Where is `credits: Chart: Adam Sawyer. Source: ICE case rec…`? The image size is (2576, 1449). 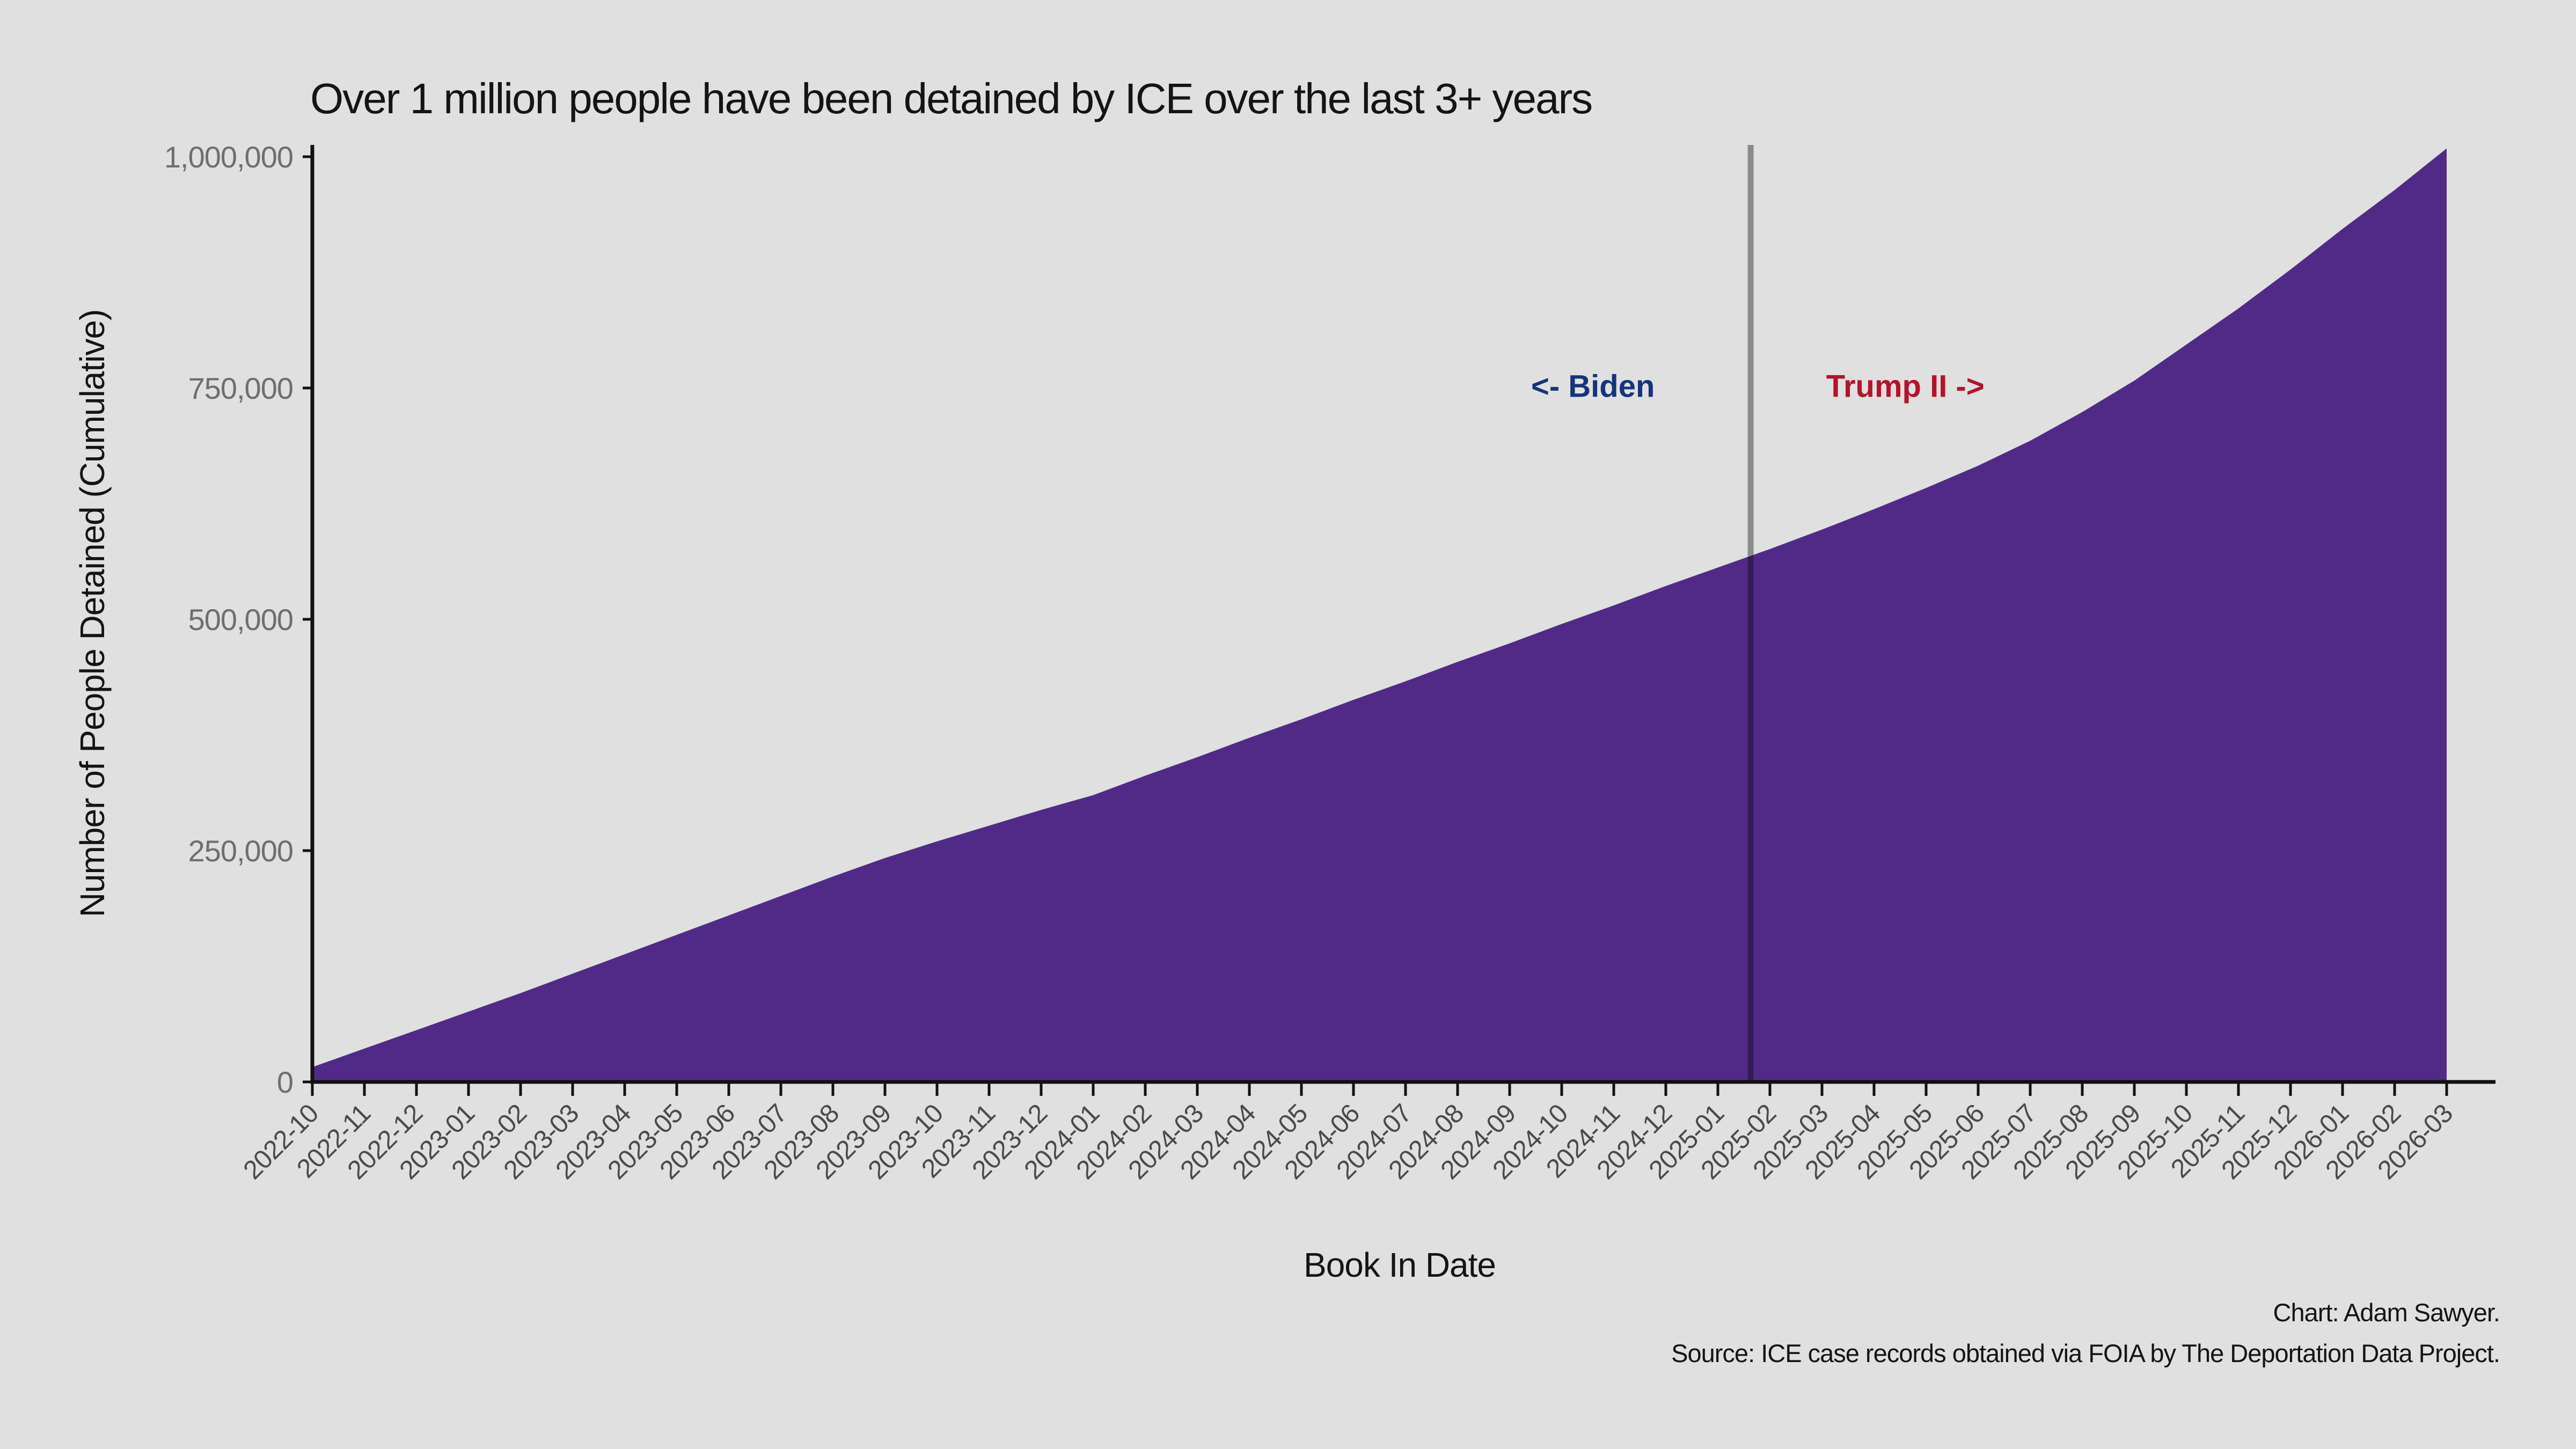 credits: Chart: Adam Sawyer. Source: ICE case rec… is located at coordinates (2085, 1333).